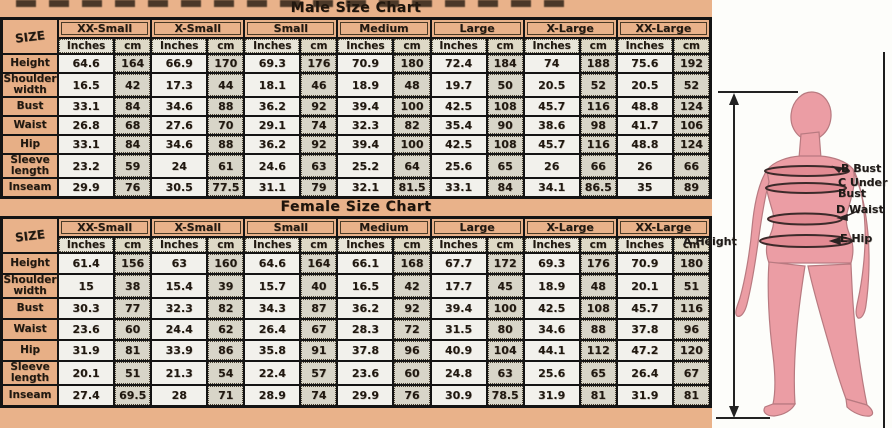  Describe the element at coordinates (133, 286) in the screenshot. I see `cm-value-cell: 38` at that location.